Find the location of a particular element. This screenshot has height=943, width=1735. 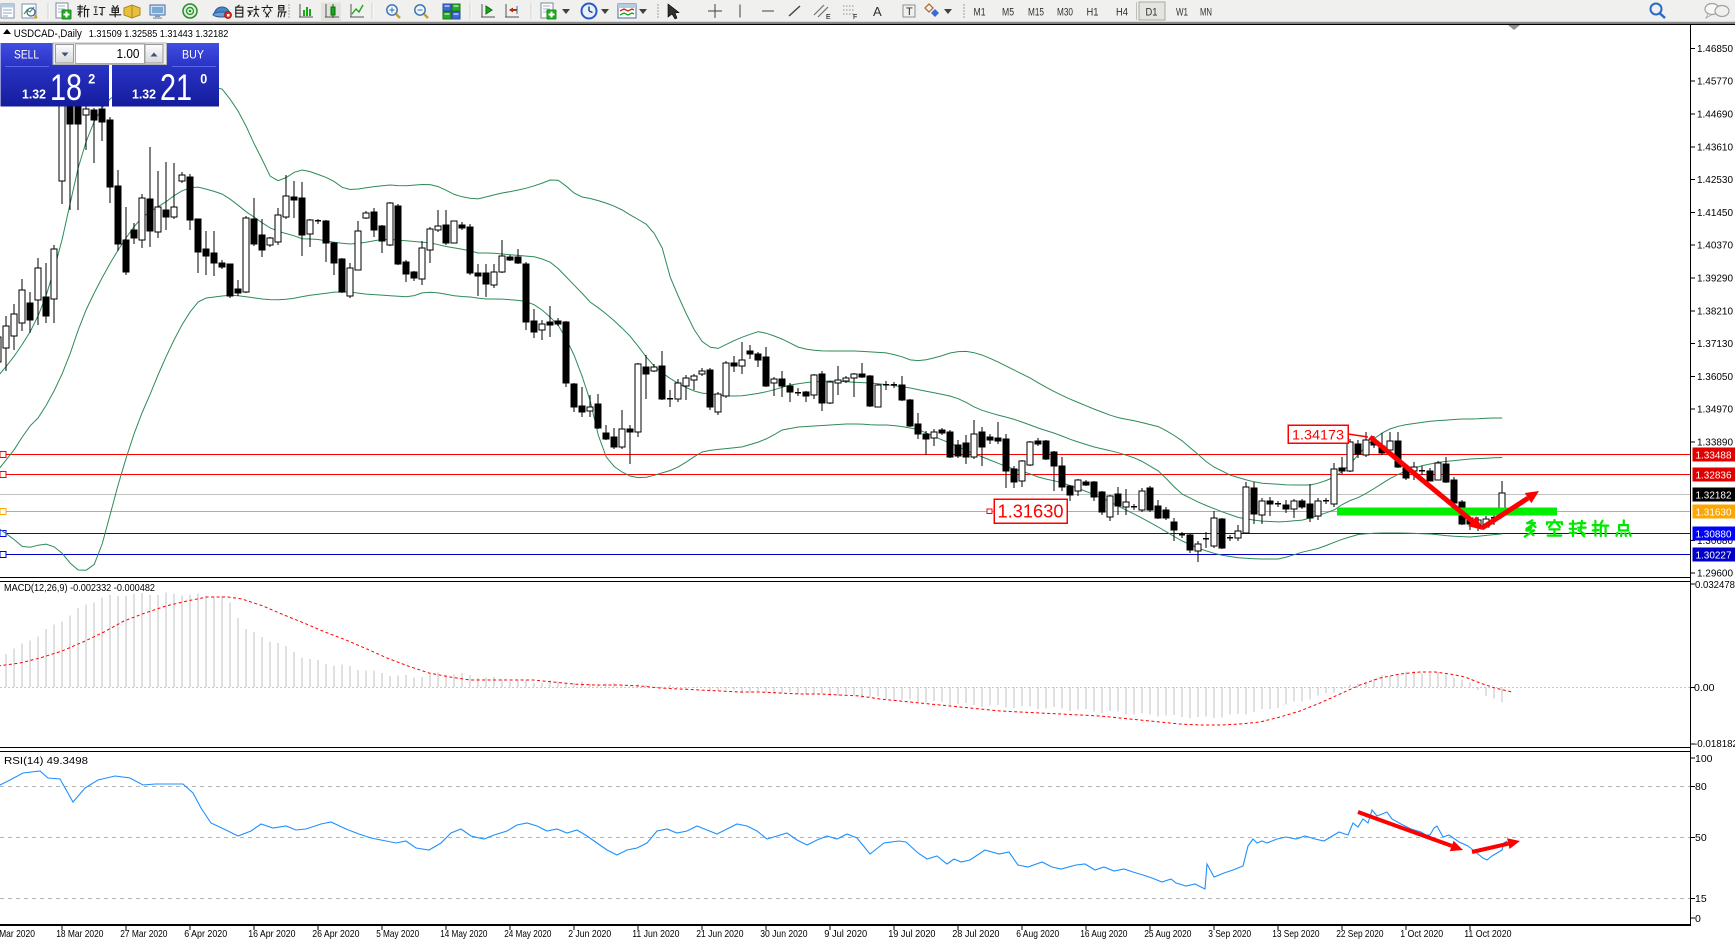

svg-text: 1.42530 is located at coordinates (1715, 180).